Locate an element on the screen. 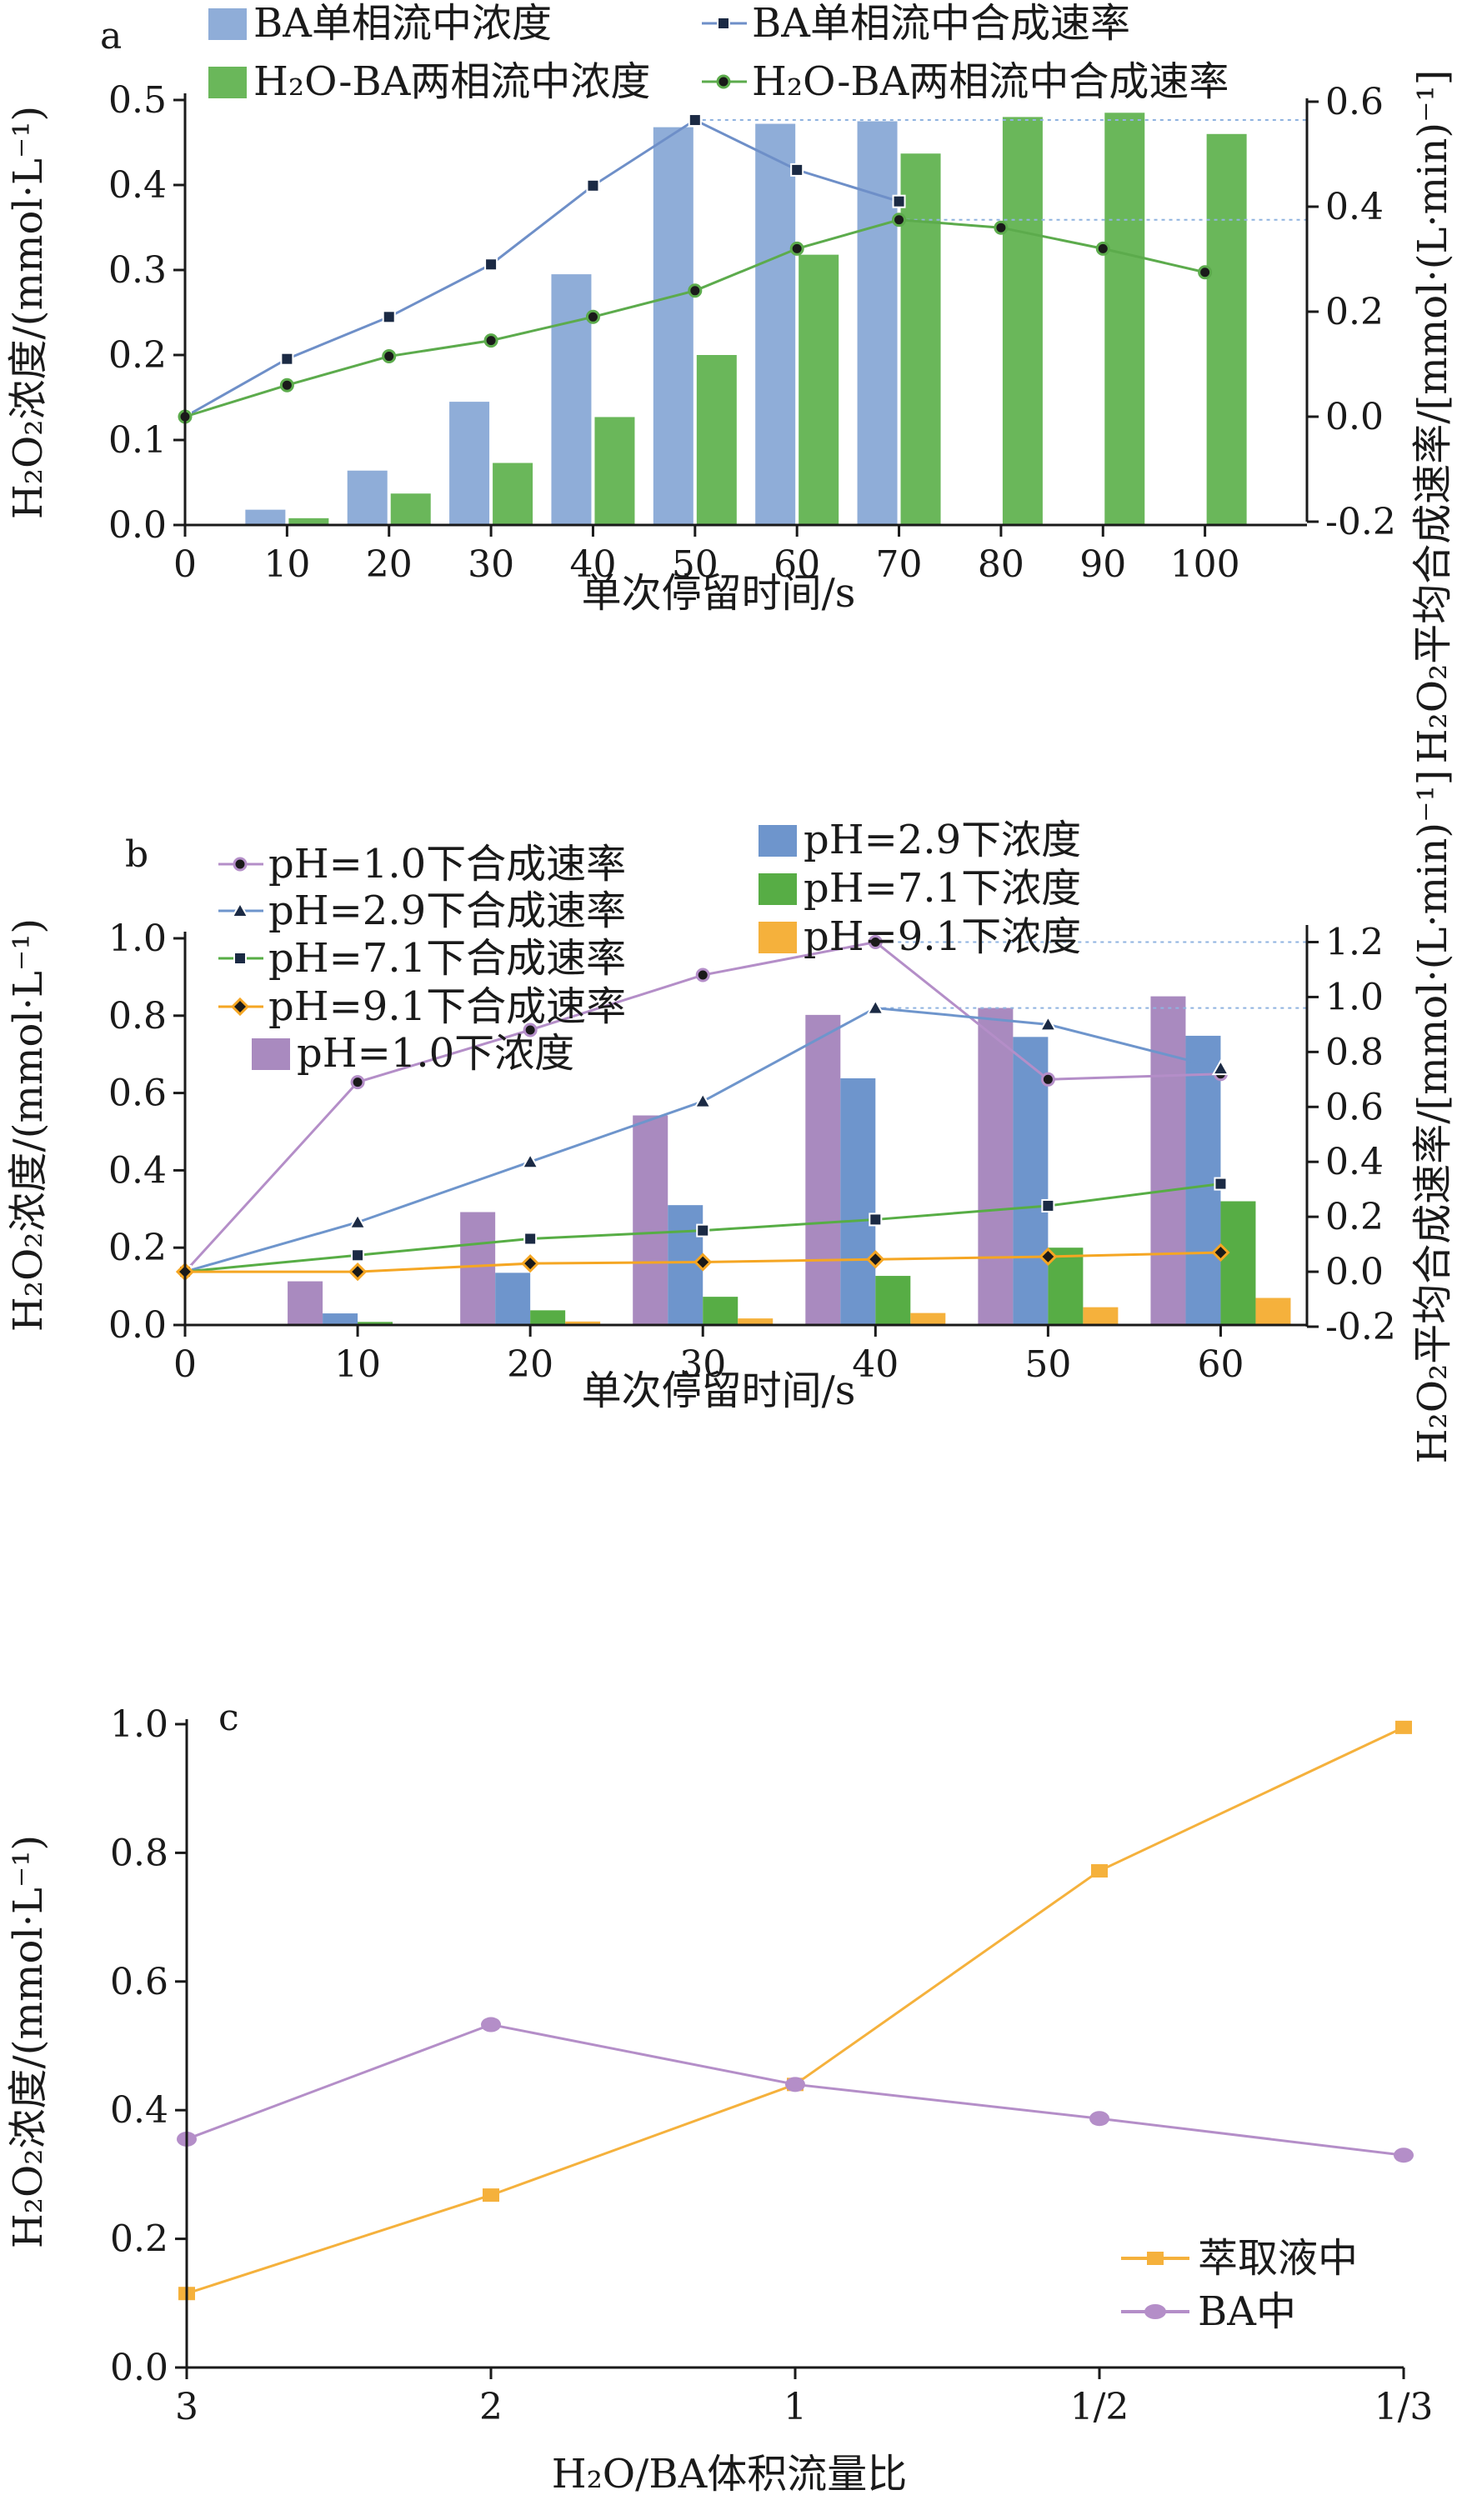 This screenshot has height=2520, width=1477. panel-label: a is located at coordinates (111, 36).